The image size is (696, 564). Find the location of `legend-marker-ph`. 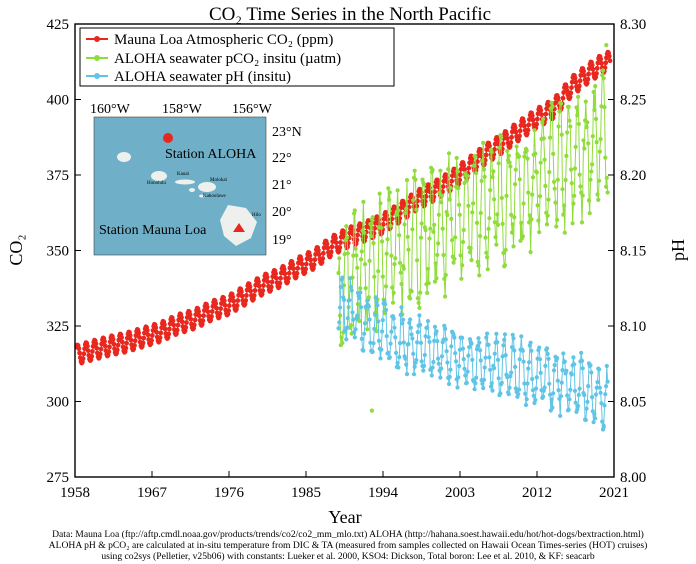

legend-marker-ph is located at coordinates (97, 76).